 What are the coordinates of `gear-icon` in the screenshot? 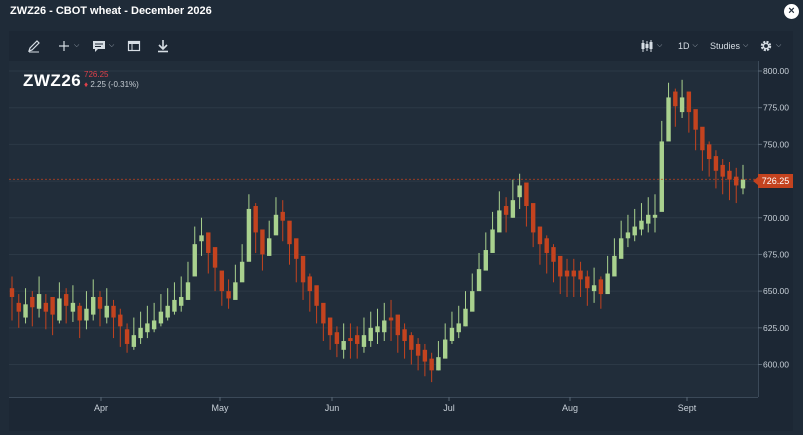 It's located at (766, 46).